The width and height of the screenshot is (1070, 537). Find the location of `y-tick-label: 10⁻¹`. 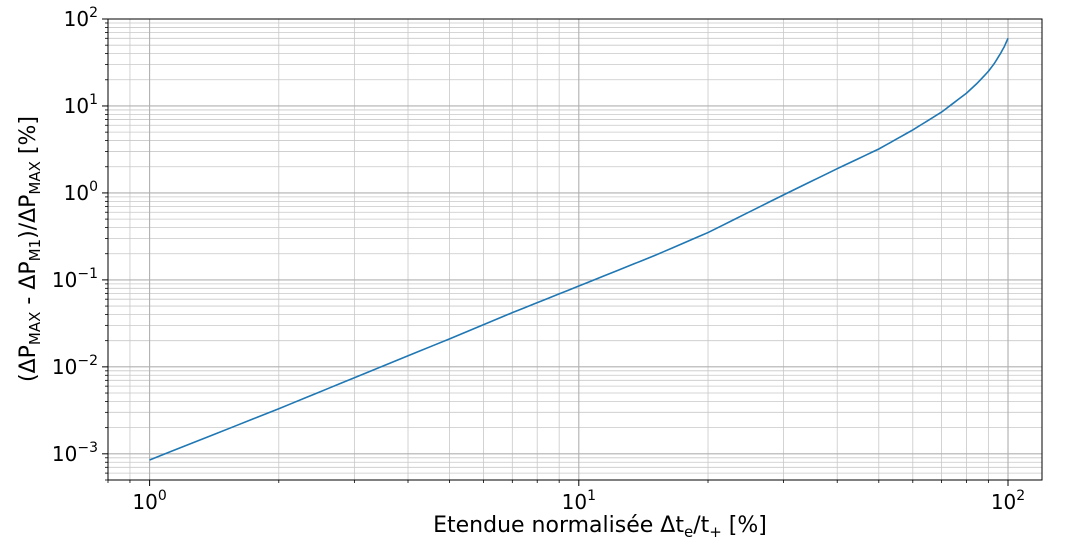

y-tick-label: 10⁻¹ is located at coordinates (75, 279).